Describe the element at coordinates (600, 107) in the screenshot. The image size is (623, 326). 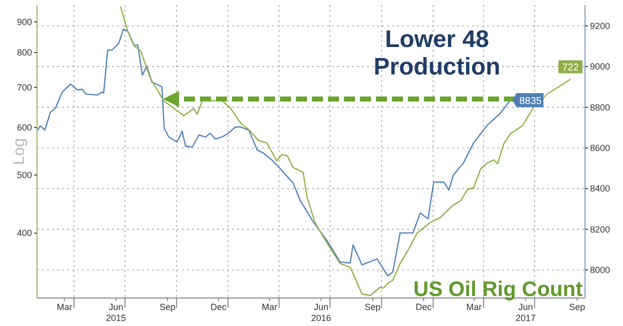
I see `y2-tick-label: 8800` at that location.